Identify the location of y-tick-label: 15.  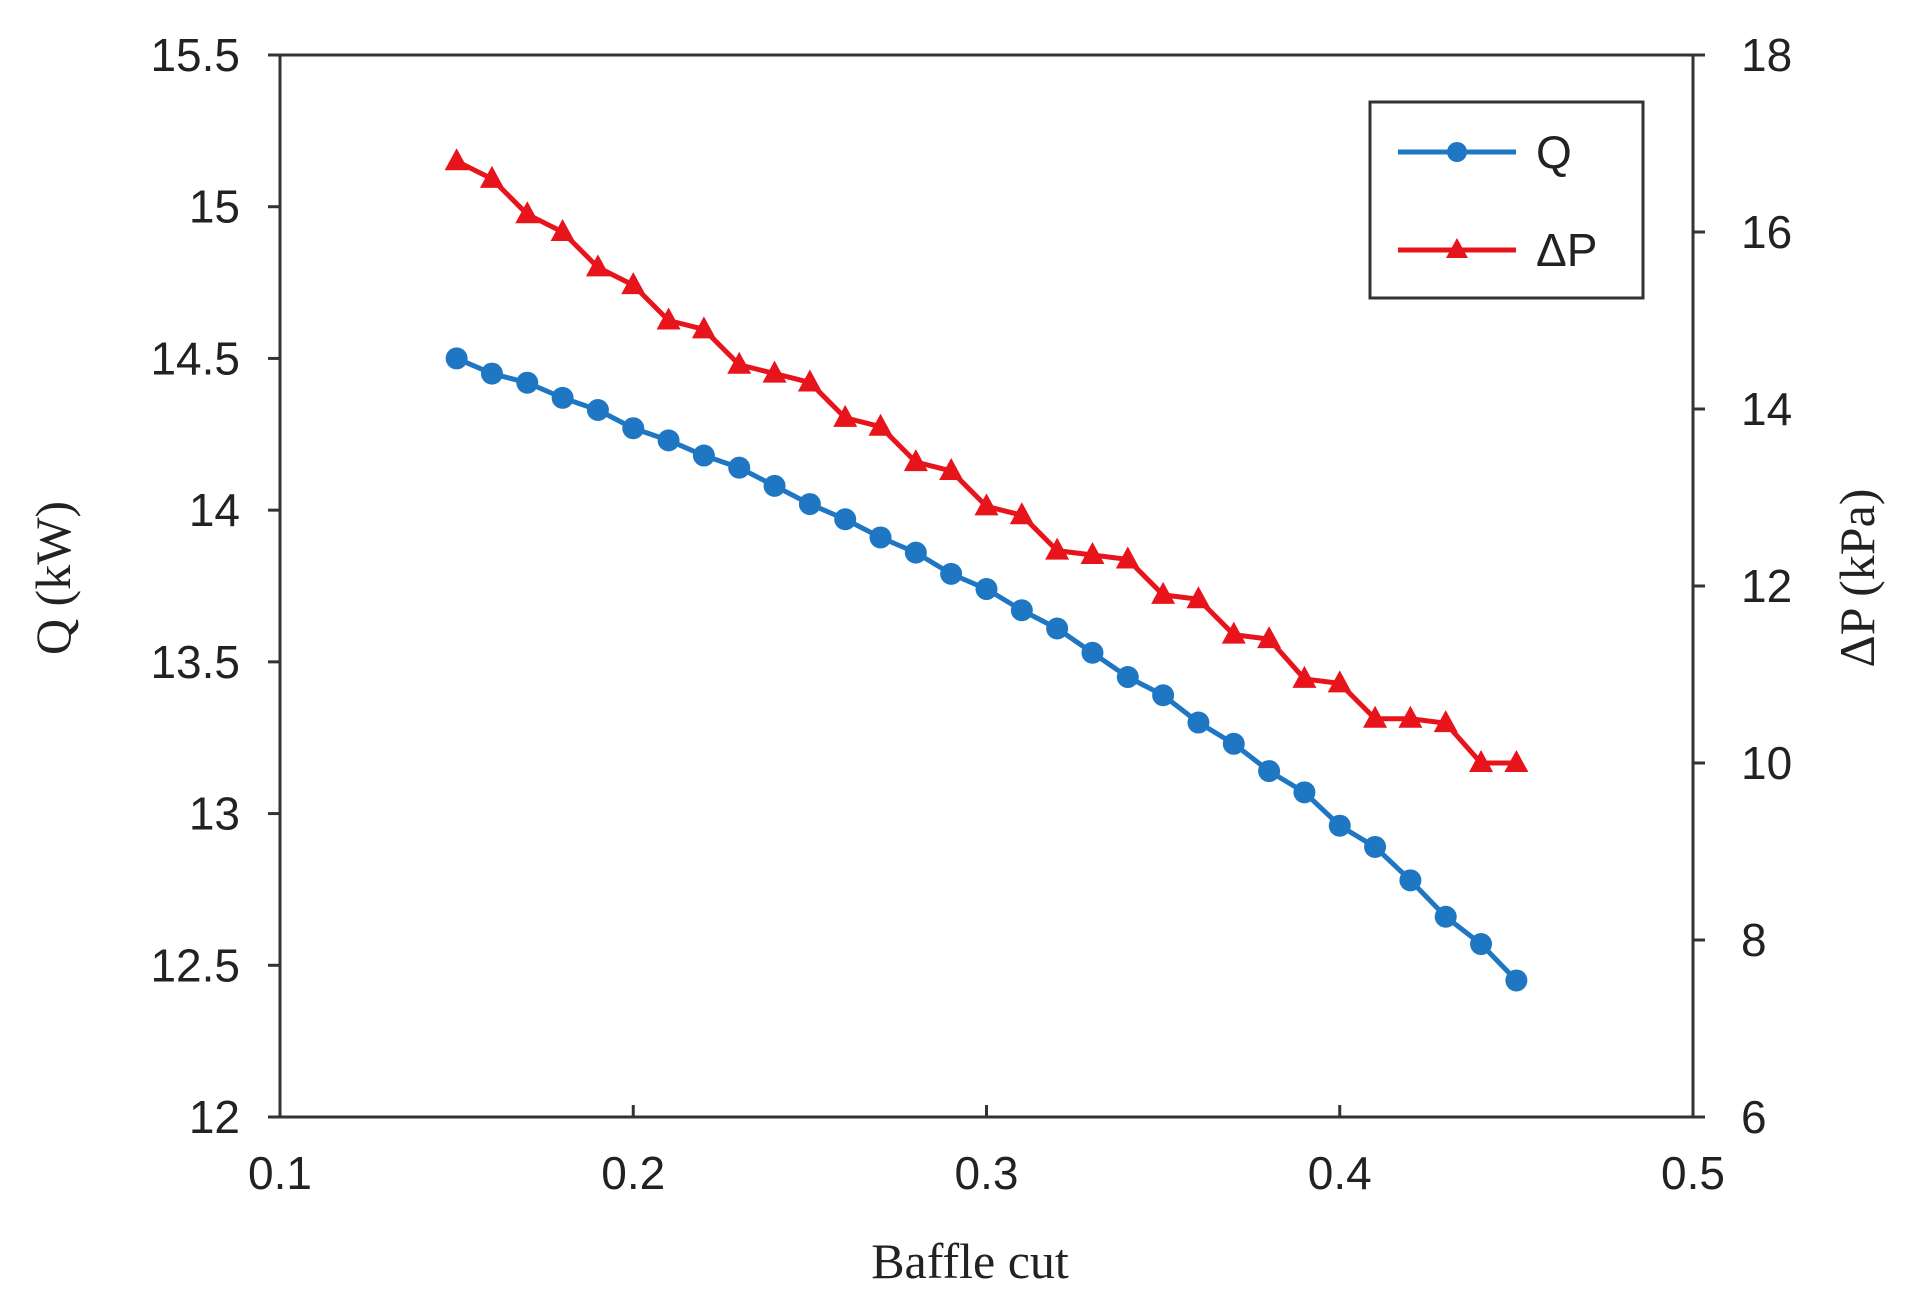
(214, 207).